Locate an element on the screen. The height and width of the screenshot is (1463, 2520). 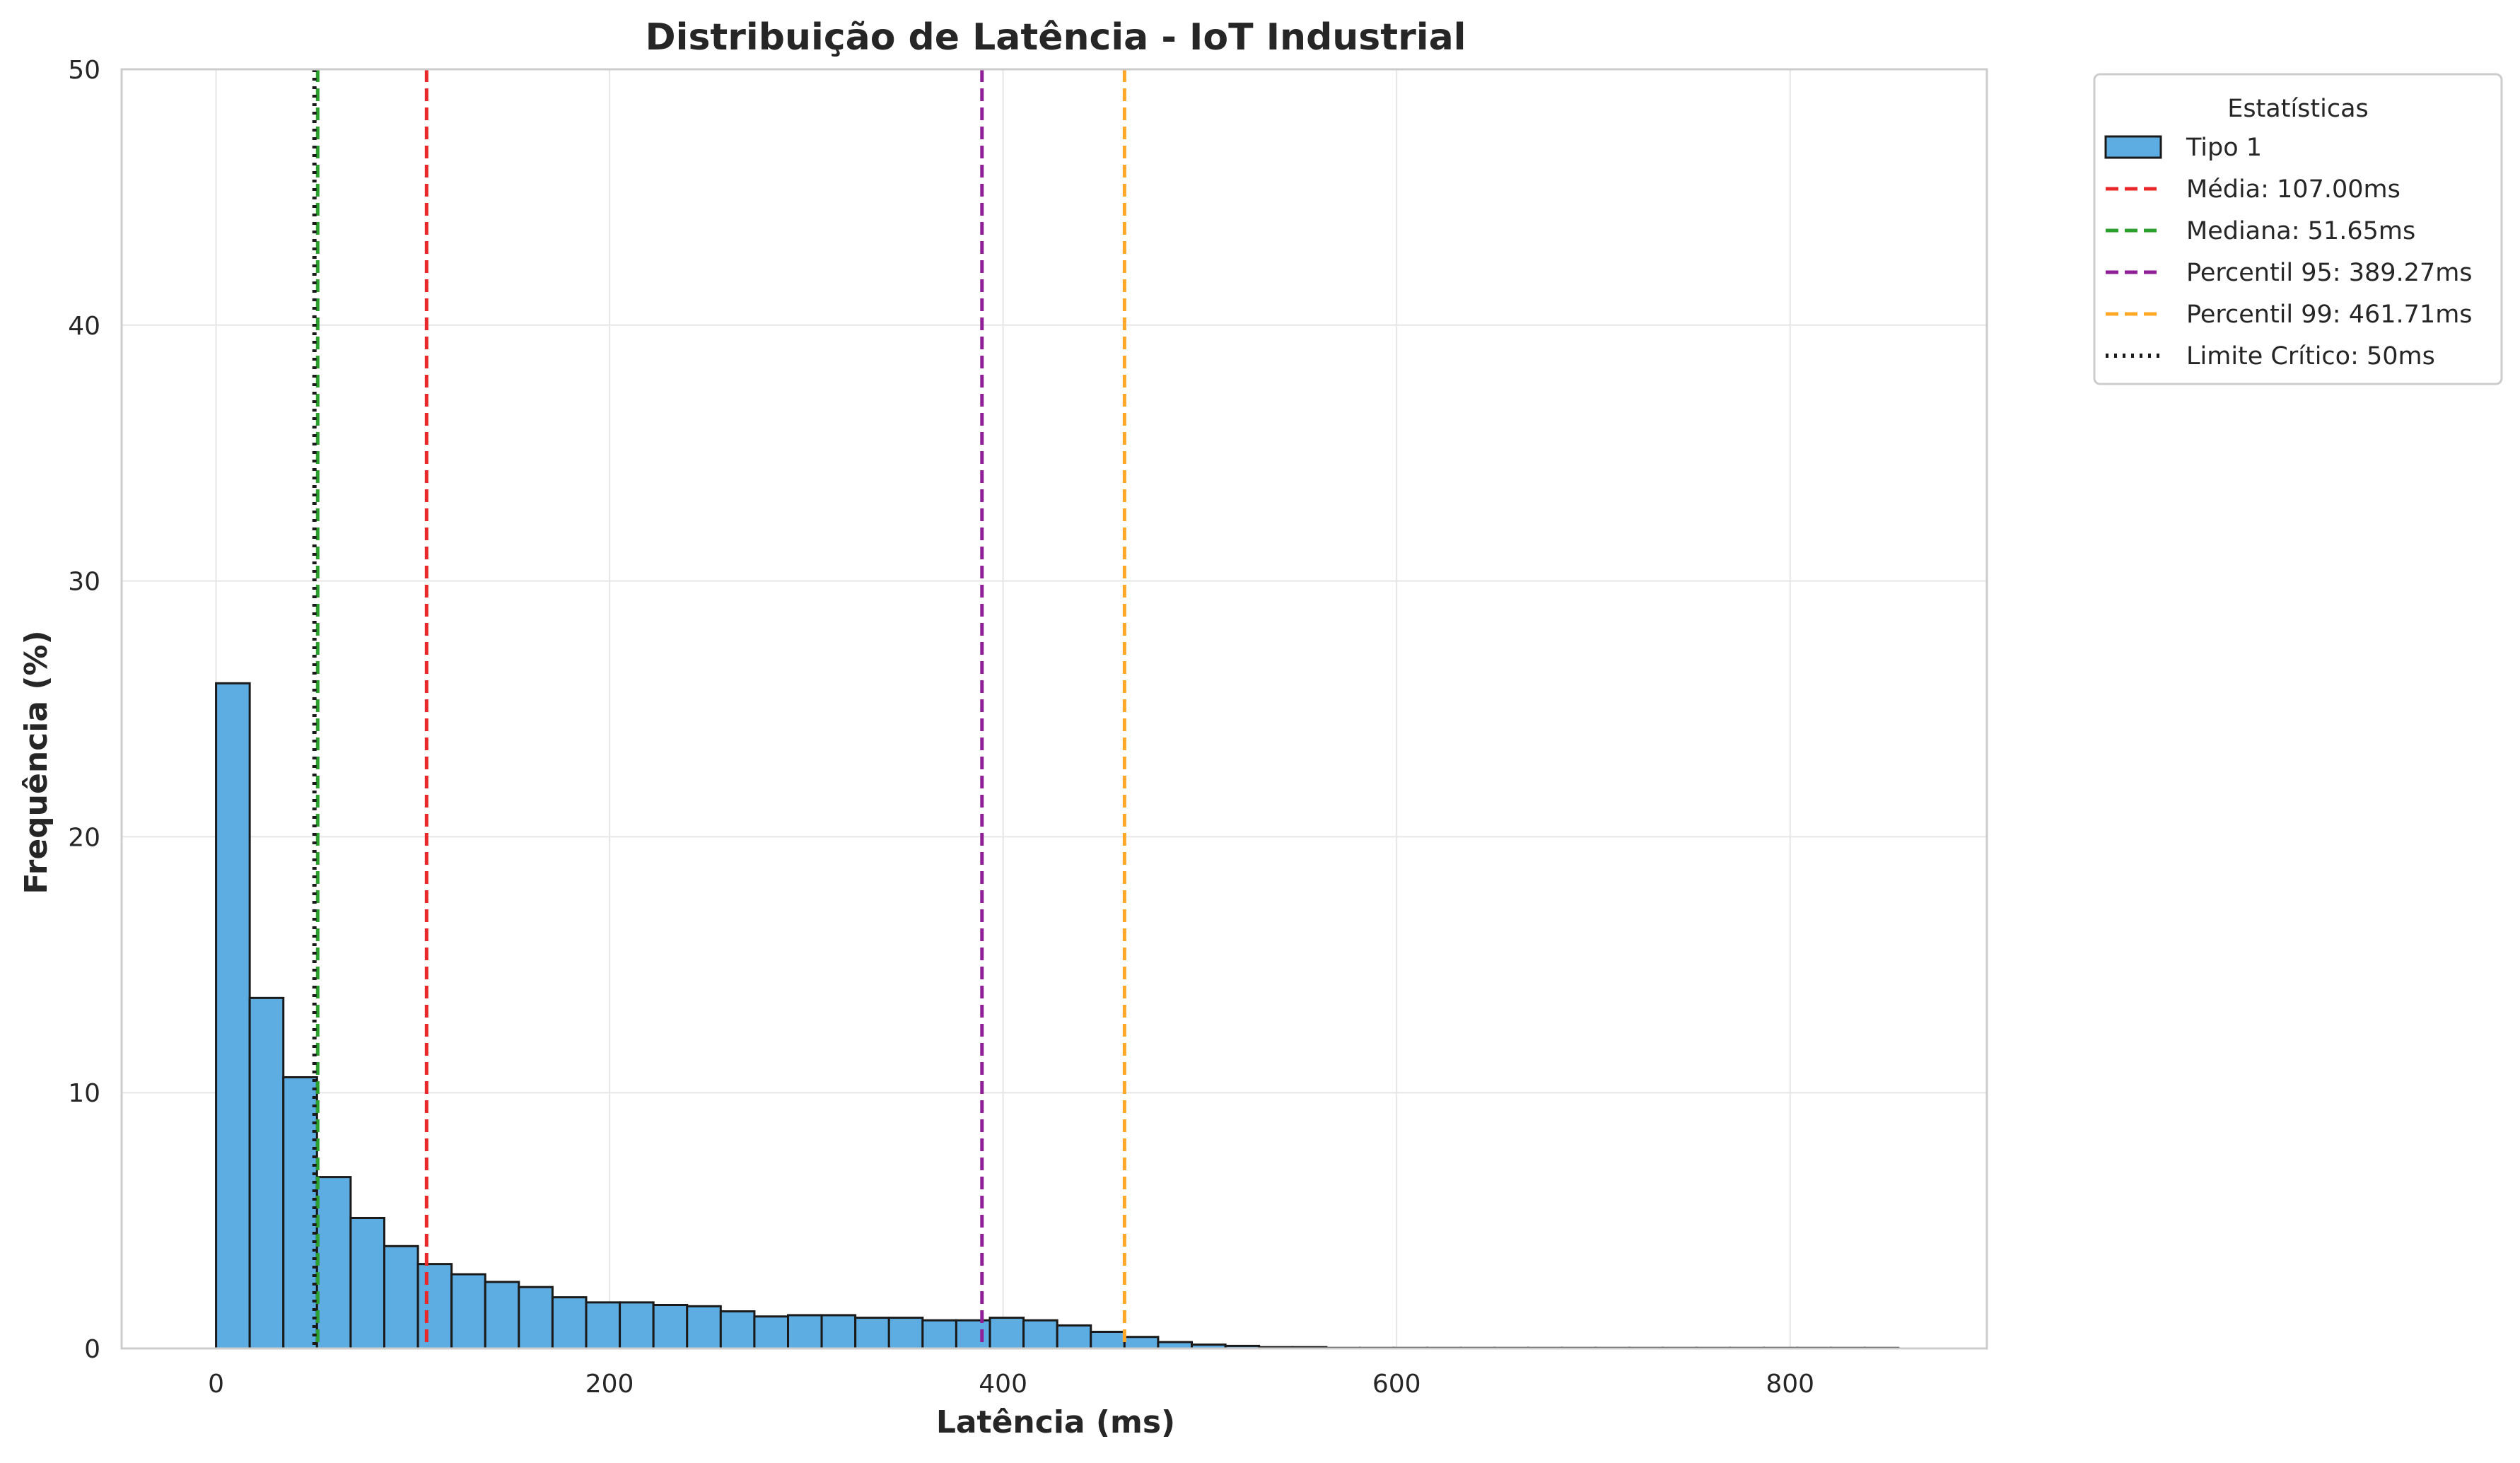
legend-entry: Tipo 1 is located at coordinates (2224, 148).